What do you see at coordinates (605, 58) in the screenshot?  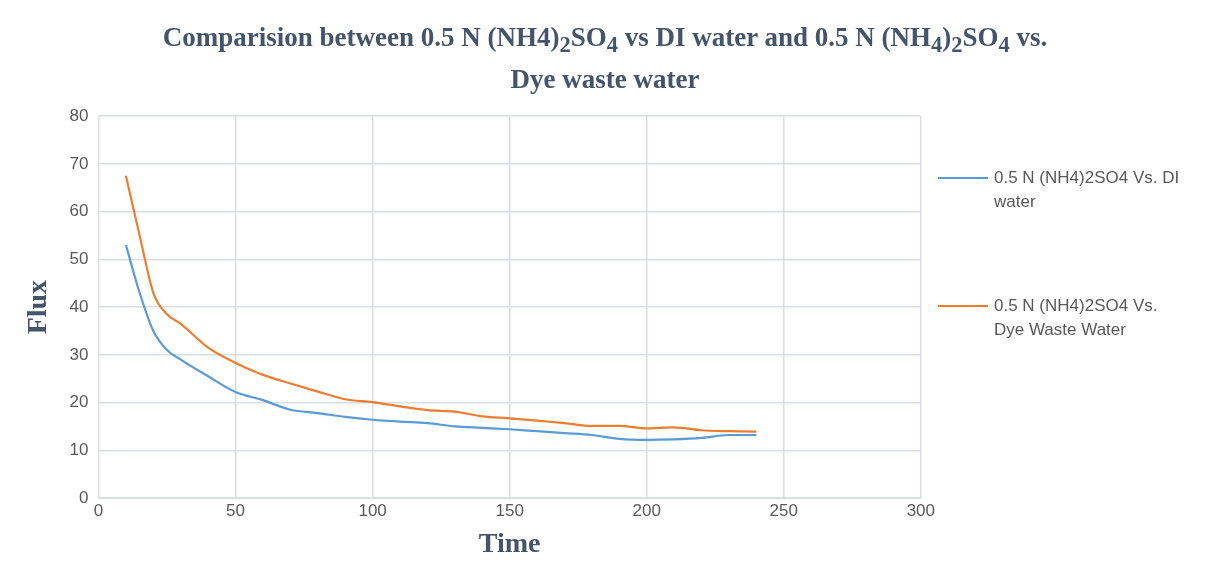 I see `chart-title: Comparision between 0.5 N (NH4)$_{2}$SO$_{4}$ vs DI water and 0.5 N (NH$_{4}$)$_{2}$SO$_{4}$ vs. Dye waste water` at bounding box center [605, 58].